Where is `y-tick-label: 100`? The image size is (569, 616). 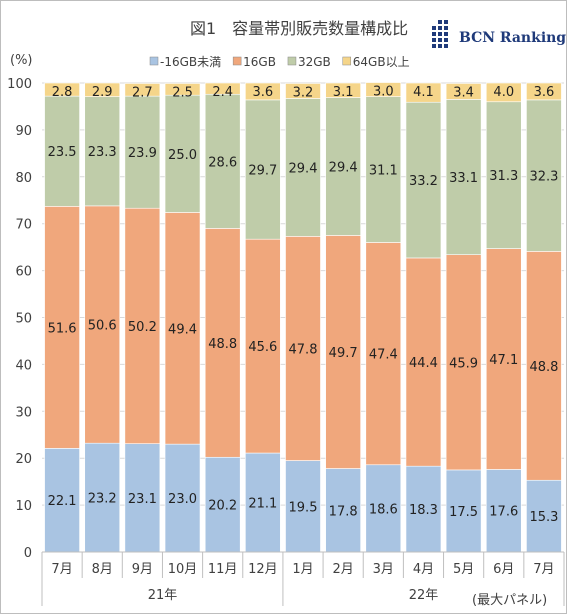 y-tick-label: 100 is located at coordinates (19, 84).